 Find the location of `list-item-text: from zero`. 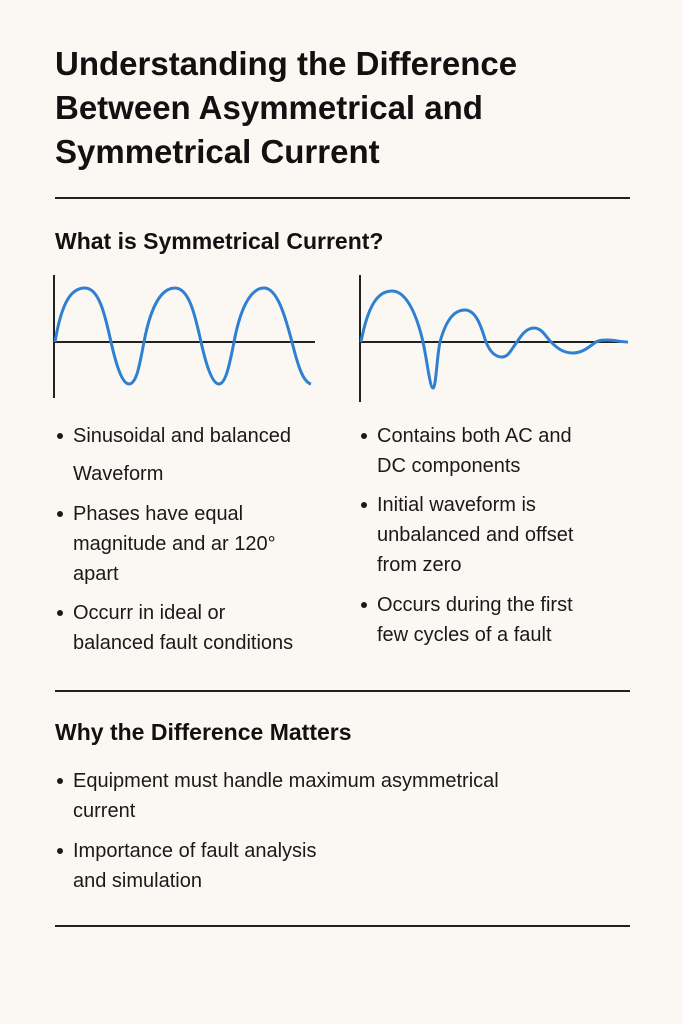

list-item-text: from zero is located at coordinates (419, 565).